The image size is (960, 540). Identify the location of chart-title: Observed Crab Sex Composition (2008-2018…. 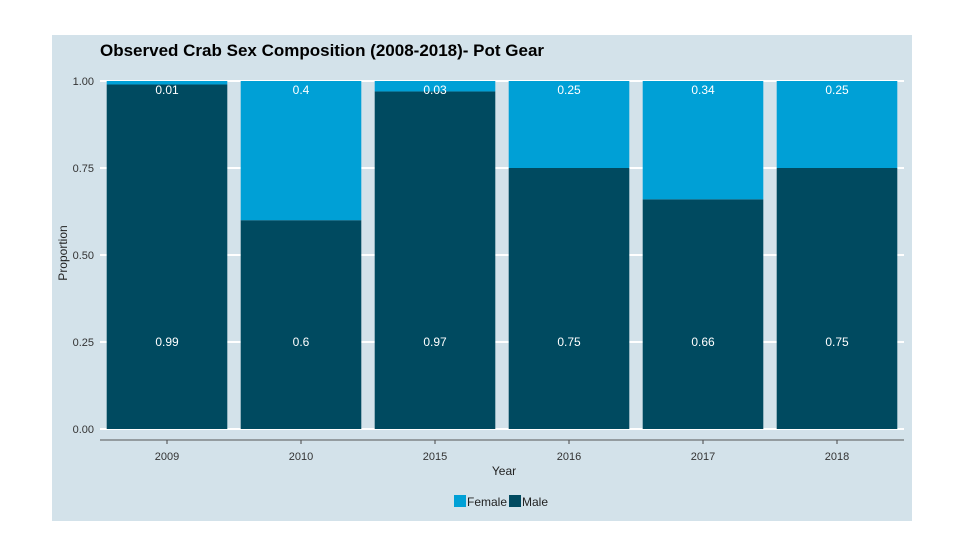
(322, 50).